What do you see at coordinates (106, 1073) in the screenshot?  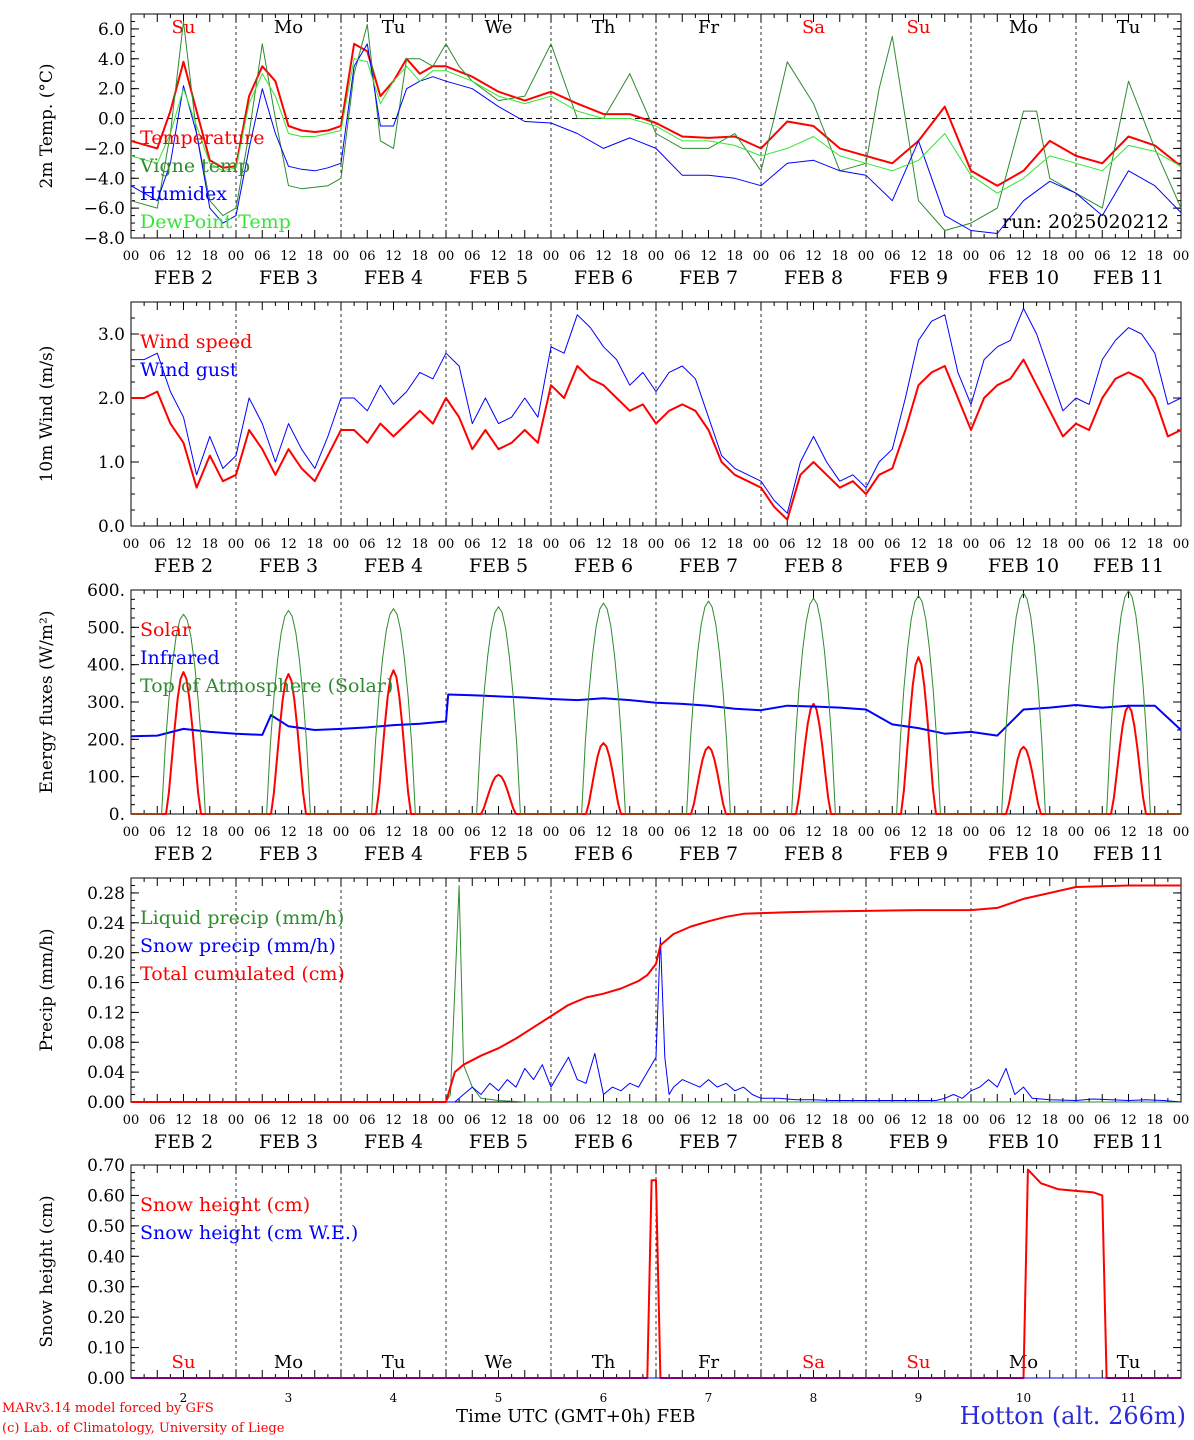 I see `y-tick-label: 0.04` at bounding box center [106, 1073].